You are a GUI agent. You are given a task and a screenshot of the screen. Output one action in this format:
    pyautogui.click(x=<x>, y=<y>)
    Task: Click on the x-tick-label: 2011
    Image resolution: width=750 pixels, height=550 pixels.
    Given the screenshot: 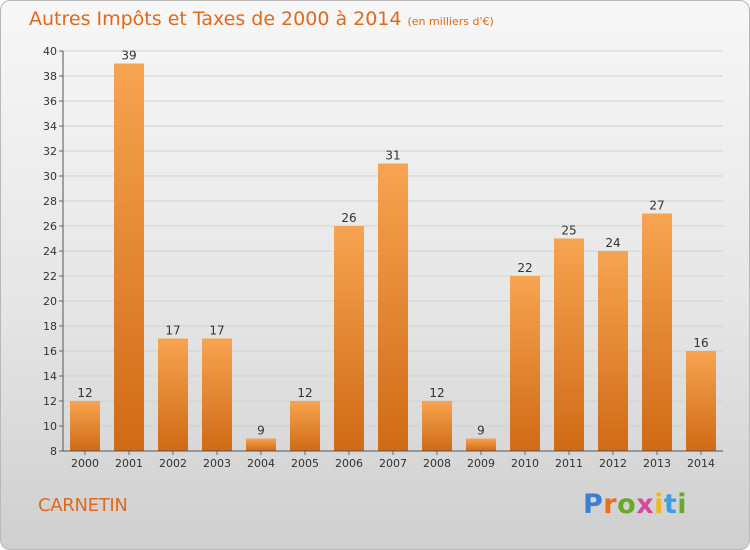 What is the action you would take?
    pyautogui.click(x=569, y=463)
    